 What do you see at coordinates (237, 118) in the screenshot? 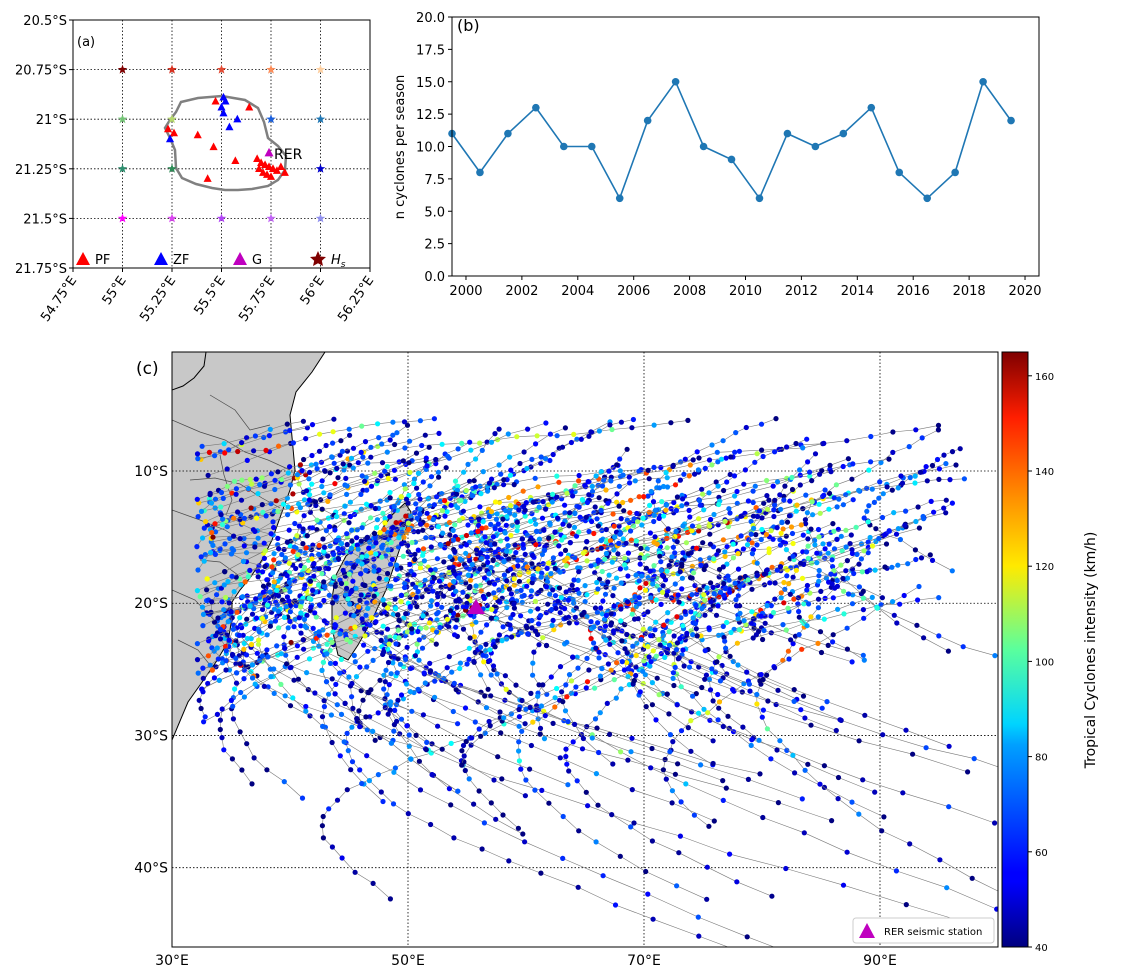
I see `zf-station-marker` at bounding box center [237, 118].